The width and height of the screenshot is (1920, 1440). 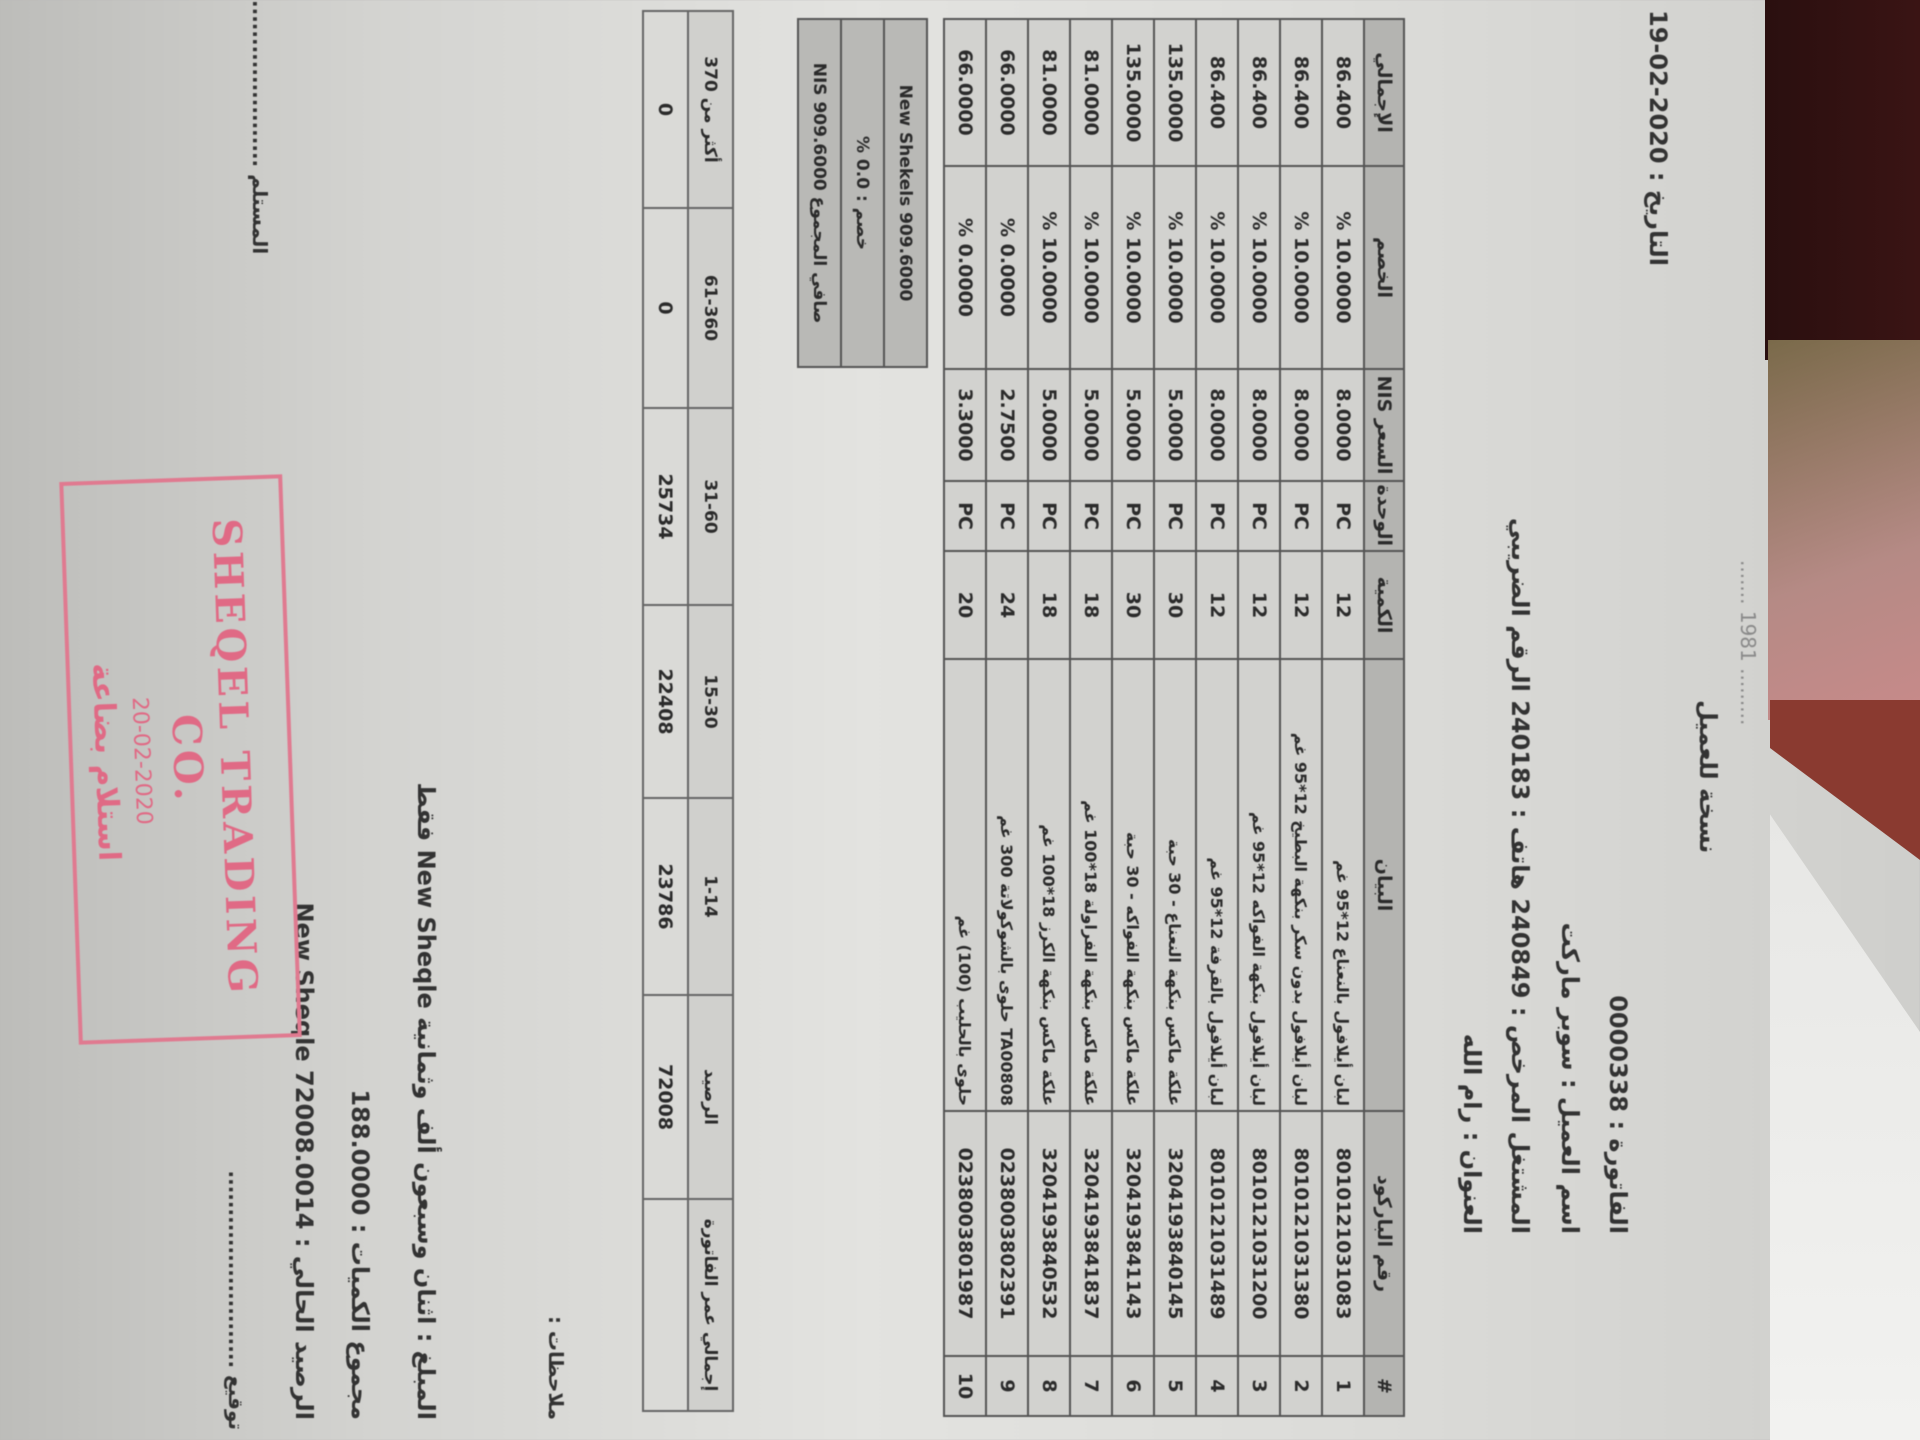 What do you see at coordinates (1618, 1114) in the screenshot?
I see `invoice-number: الفاتورة : 0000338` at bounding box center [1618, 1114].